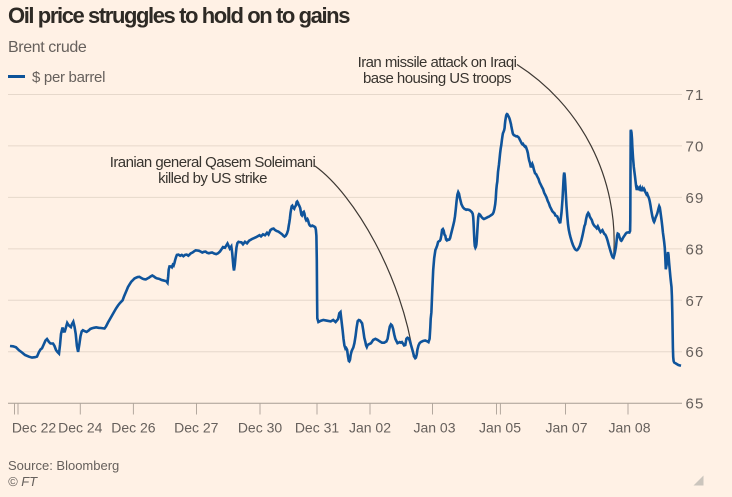 Image resolution: width=732 pixels, height=497 pixels. Describe the element at coordinates (695, 404) in the screenshot. I see `svg-text: 65` at that location.